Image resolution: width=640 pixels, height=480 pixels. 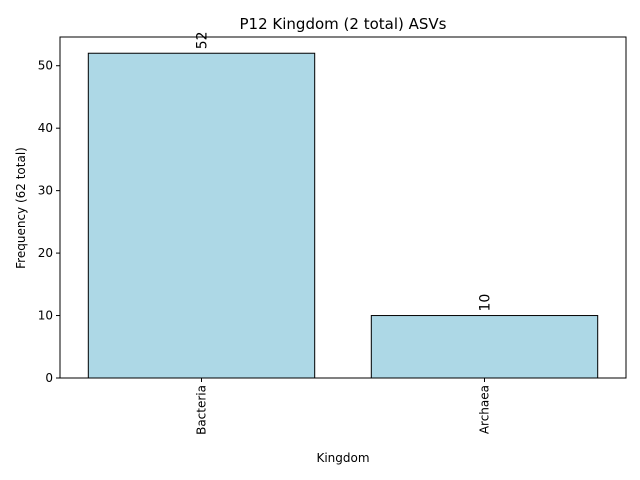 I want to click on y-tick-label-30: 30, so click(x=45, y=191).